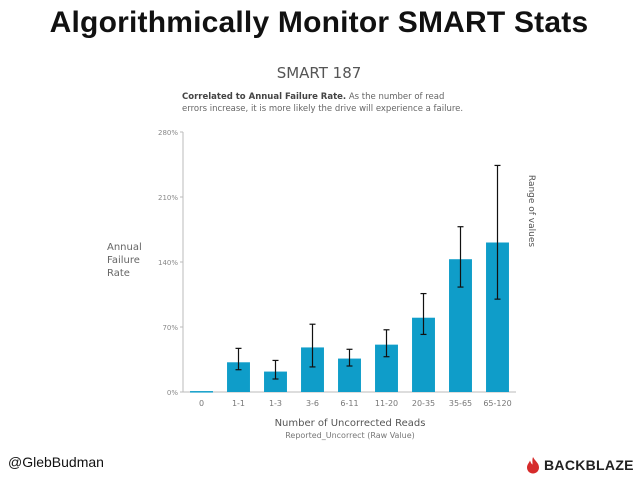 This screenshot has height=479, width=638. What do you see at coordinates (350, 423) in the screenshot?
I see `x-axis-label: Number of Uncorrected Reads` at bounding box center [350, 423].